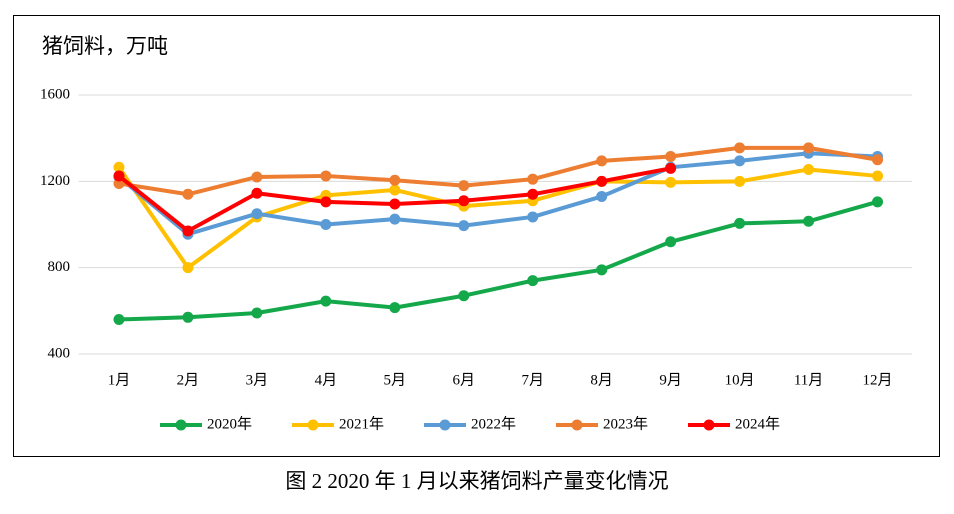 The image size is (954, 514). What do you see at coordinates (361, 423) in the screenshot?
I see `legend-label: 2021年` at bounding box center [361, 423].